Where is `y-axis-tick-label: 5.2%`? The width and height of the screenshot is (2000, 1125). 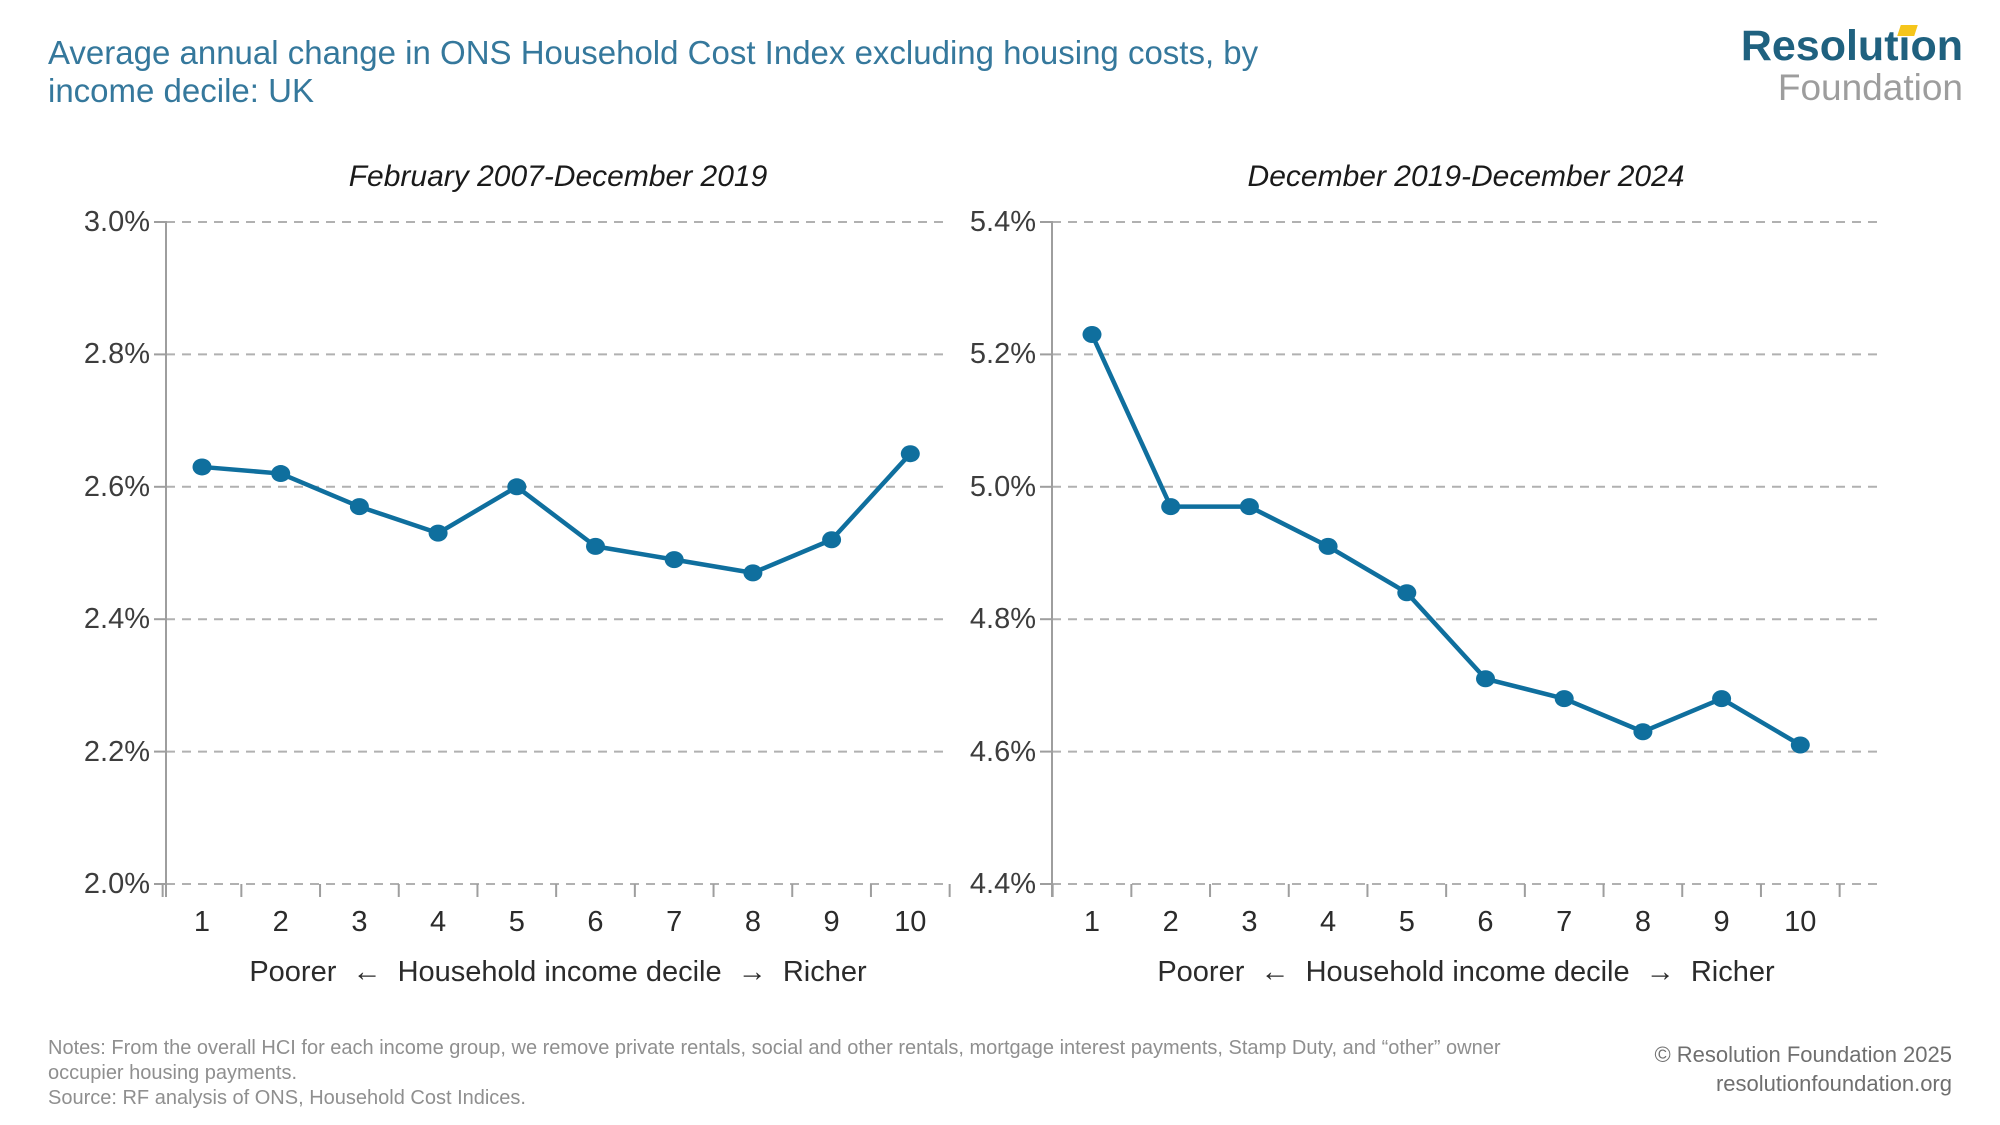 y-axis-tick-label: 5.2% is located at coordinates (1002, 354).